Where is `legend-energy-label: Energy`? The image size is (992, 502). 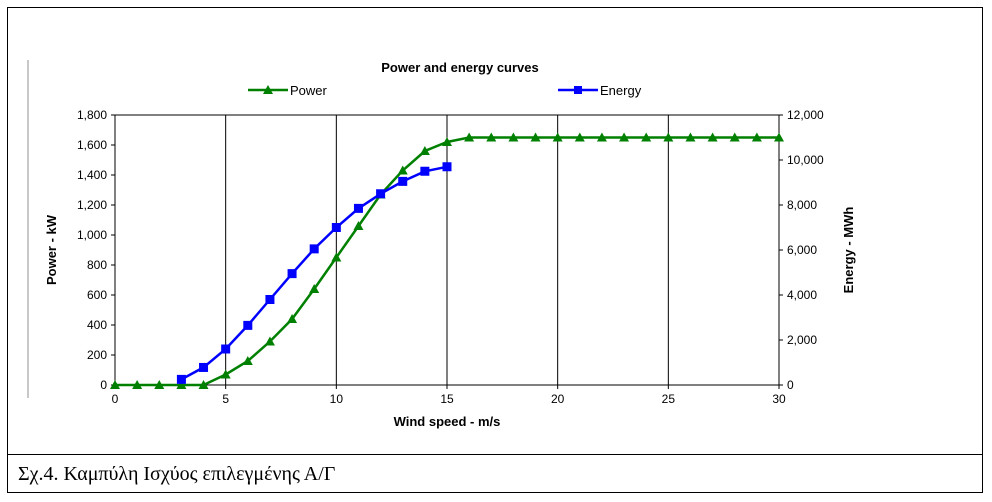
legend-energy-label: Energy is located at coordinates (621, 90).